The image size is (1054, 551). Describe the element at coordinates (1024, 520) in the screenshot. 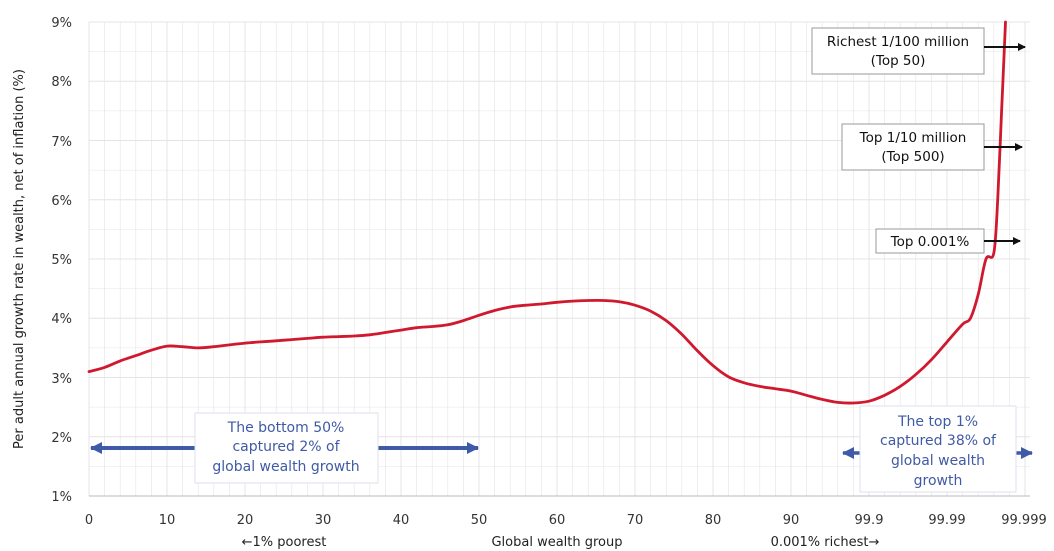

I see `x-tick-label: 99.999` at that location.